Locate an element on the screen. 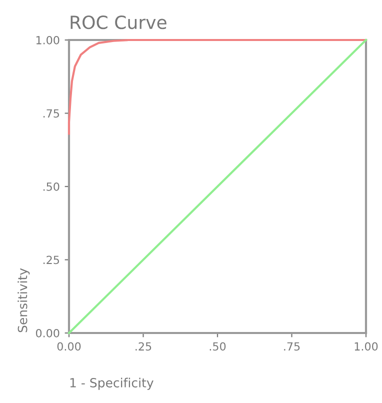  y-tick-label: 1.00 is located at coordinates (48, 40).